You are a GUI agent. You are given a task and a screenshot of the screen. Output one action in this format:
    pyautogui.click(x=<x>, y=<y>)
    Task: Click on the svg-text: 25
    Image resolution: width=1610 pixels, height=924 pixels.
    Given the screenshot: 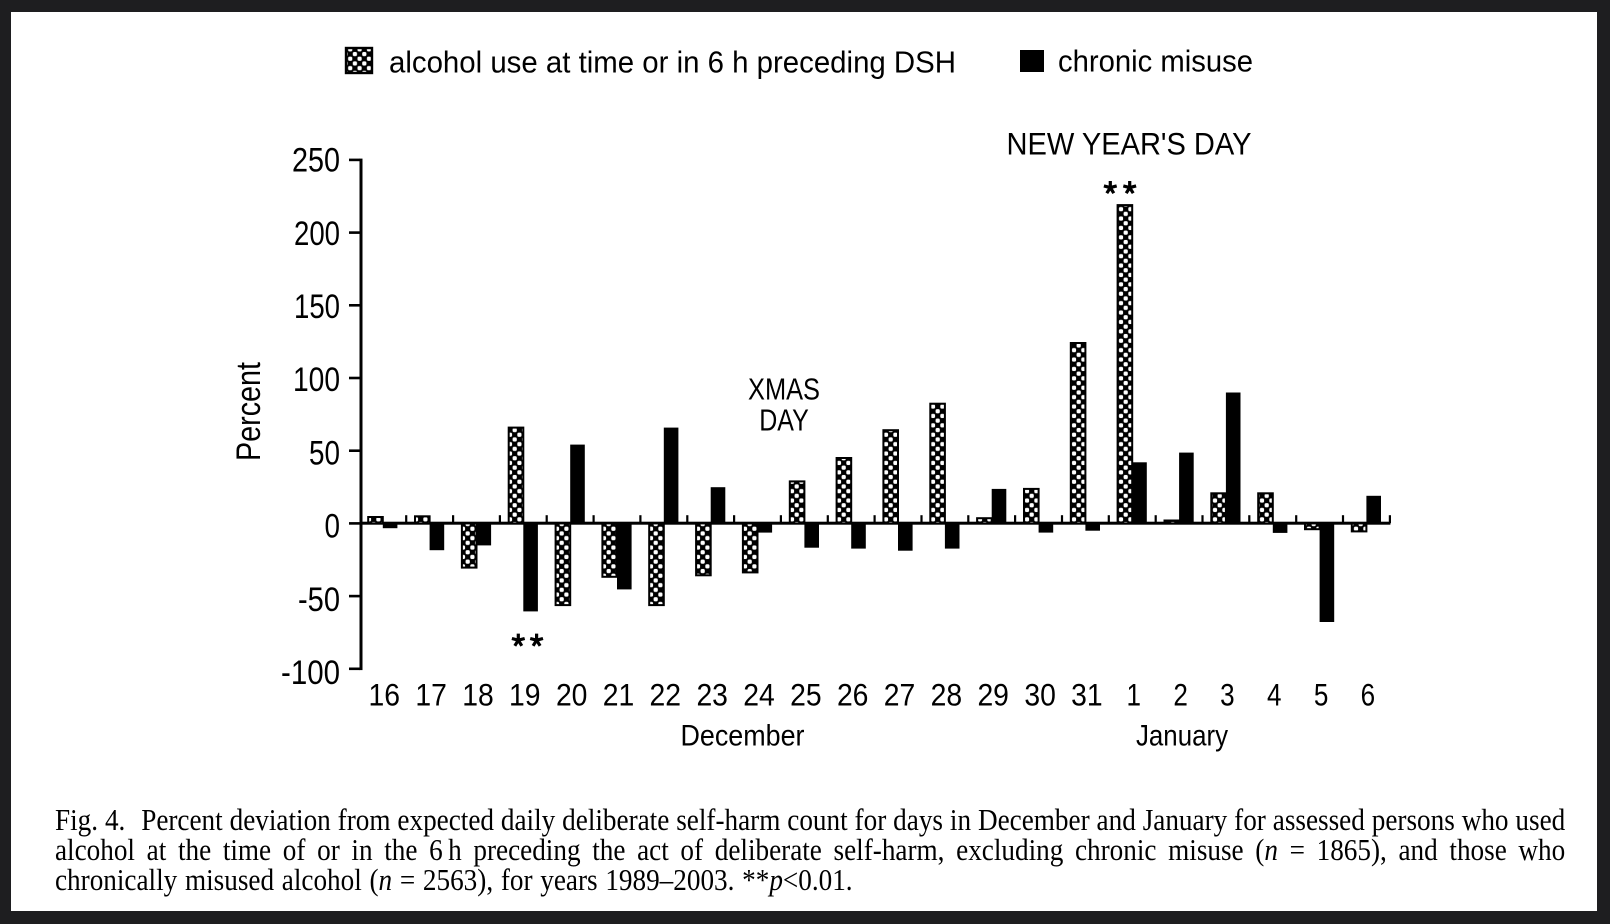 What is the action you would take?
    pyautogui.click(x=806, y=695)
    